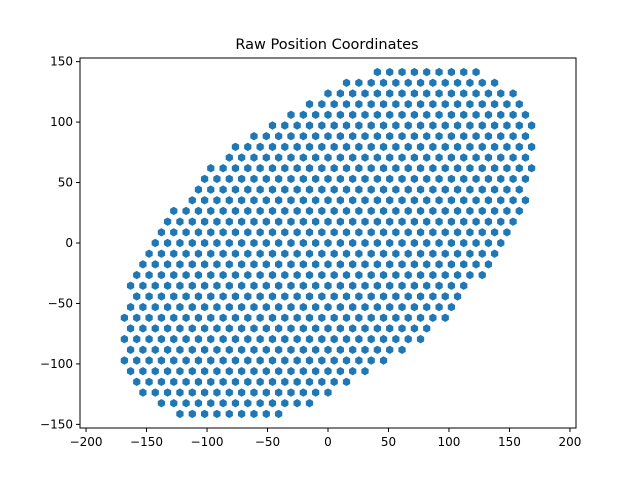 This screenshot has width=640, height=480. Describe the element at coordinates (61, 62) in the screenshot. I see `y-tick-label: 150` at that location.